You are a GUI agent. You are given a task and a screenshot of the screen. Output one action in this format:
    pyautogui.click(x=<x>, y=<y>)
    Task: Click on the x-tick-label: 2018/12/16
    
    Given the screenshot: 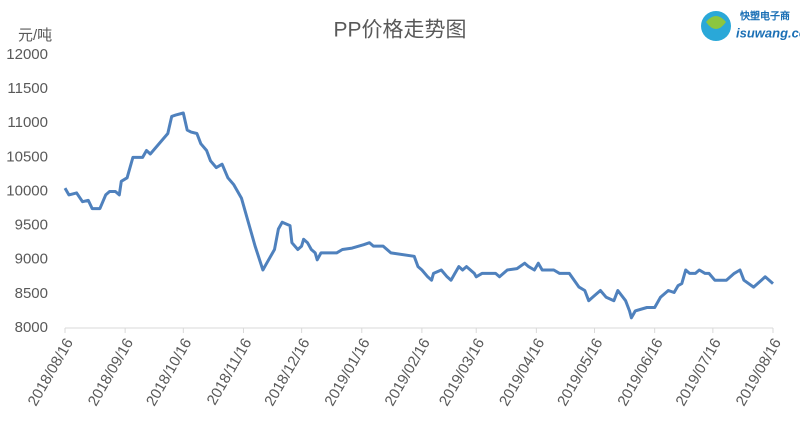 What is the action you would take?
    pyautogui.click(x=287, y=372)
    